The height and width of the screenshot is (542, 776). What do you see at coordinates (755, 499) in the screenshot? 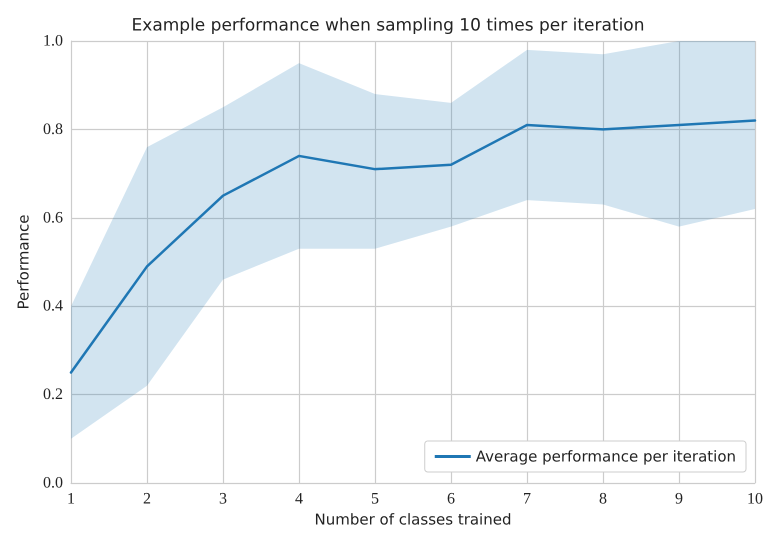
I see `x-tick-label: 10` at bounding box center [755, 499].